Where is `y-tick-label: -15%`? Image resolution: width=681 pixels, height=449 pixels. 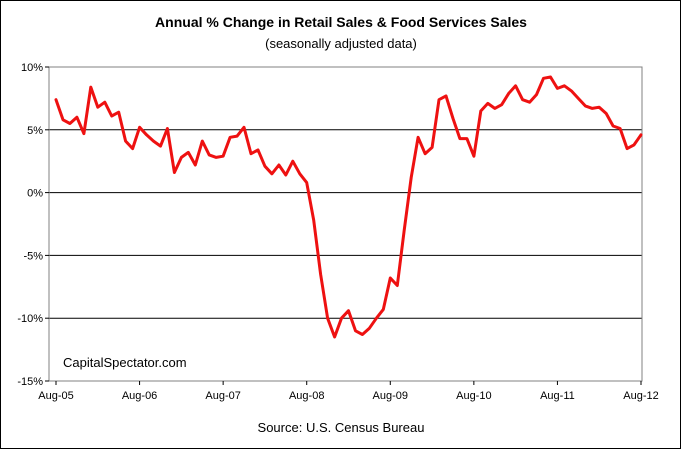
y-tick-label: -15% is located at coordinates (30, 382).